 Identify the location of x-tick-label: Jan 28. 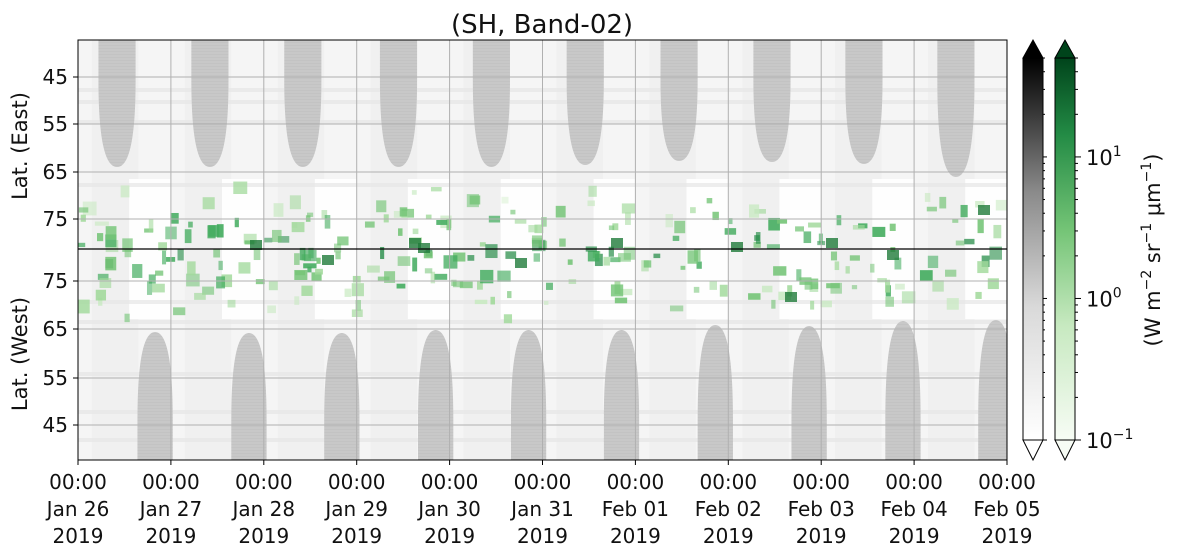
(262, 509).